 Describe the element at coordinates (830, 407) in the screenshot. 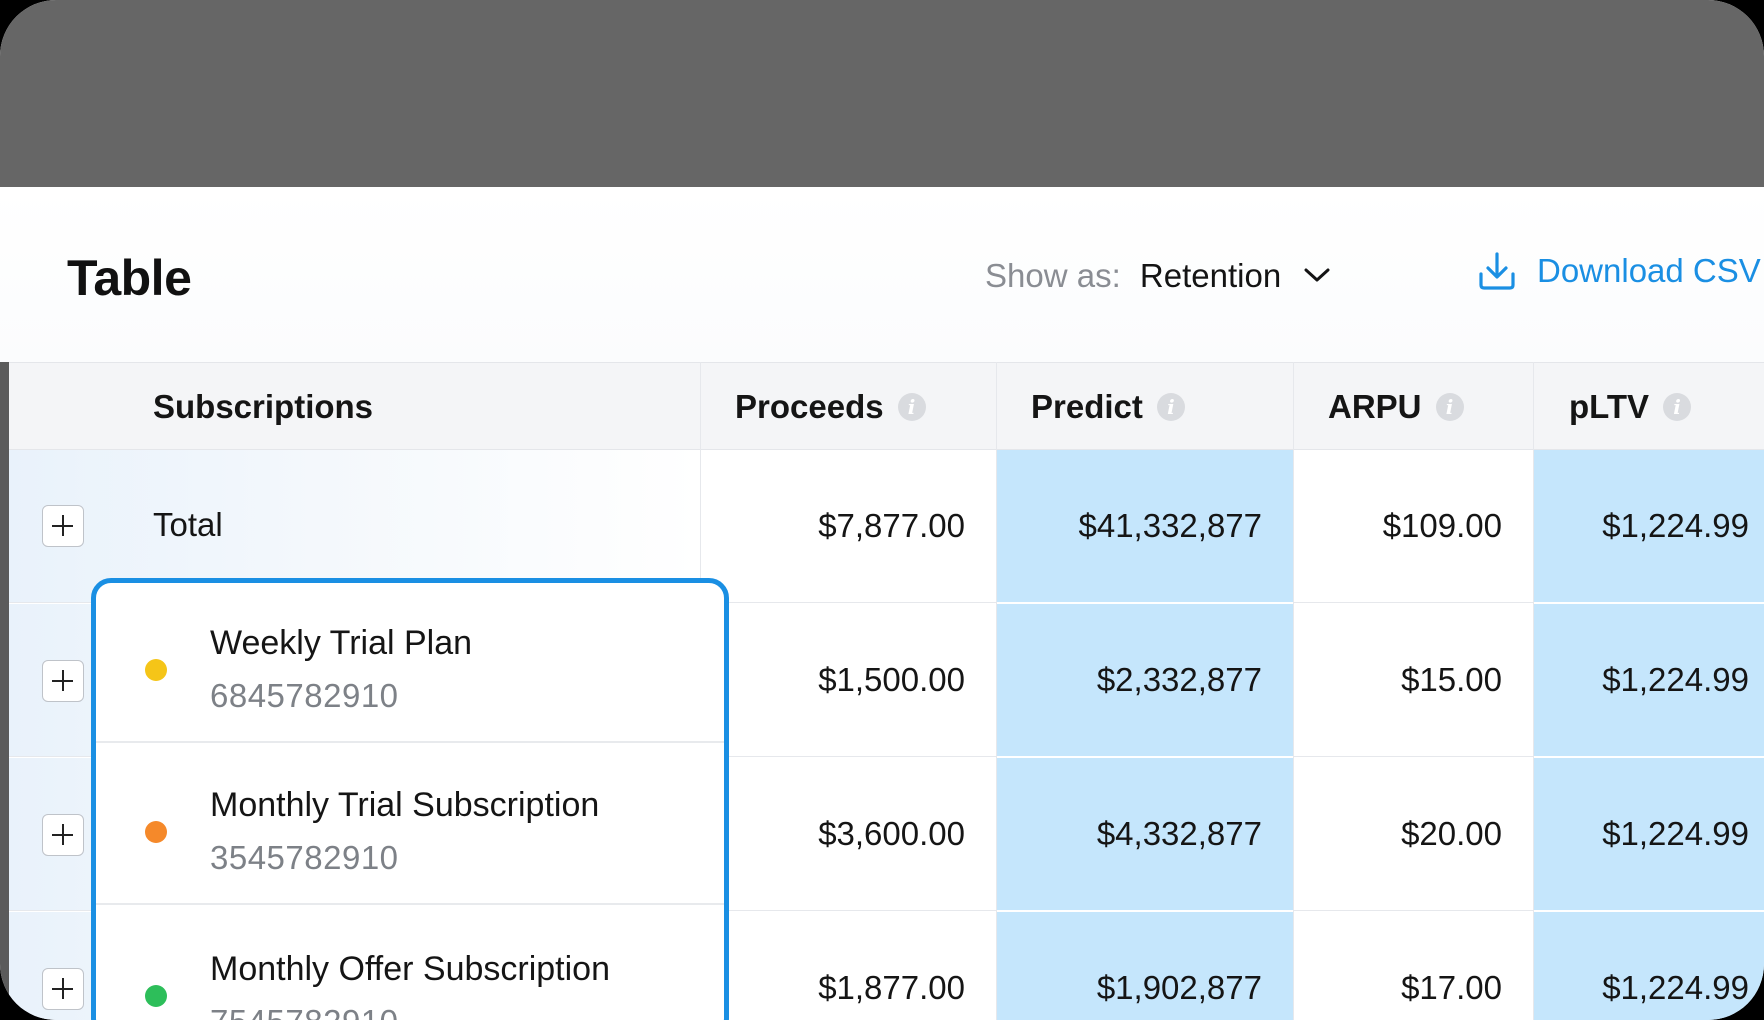

I see `column-header-proceeds: Proceeds i` at that location.